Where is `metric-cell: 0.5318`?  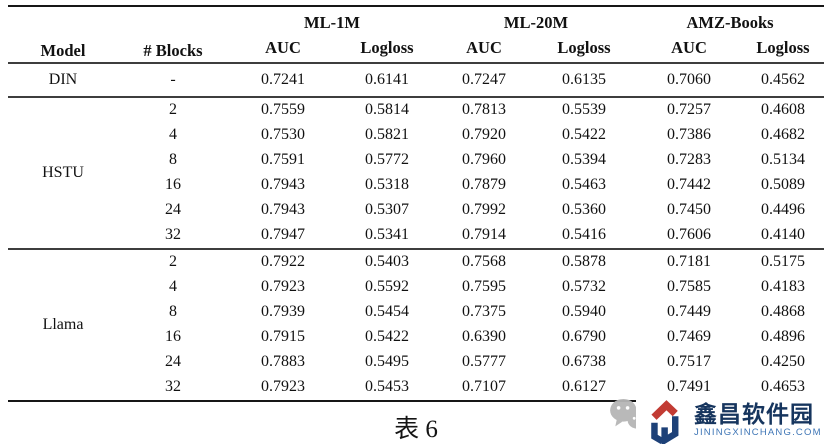
metric-cell: 0.5318 is located at coordinates (387, 185).